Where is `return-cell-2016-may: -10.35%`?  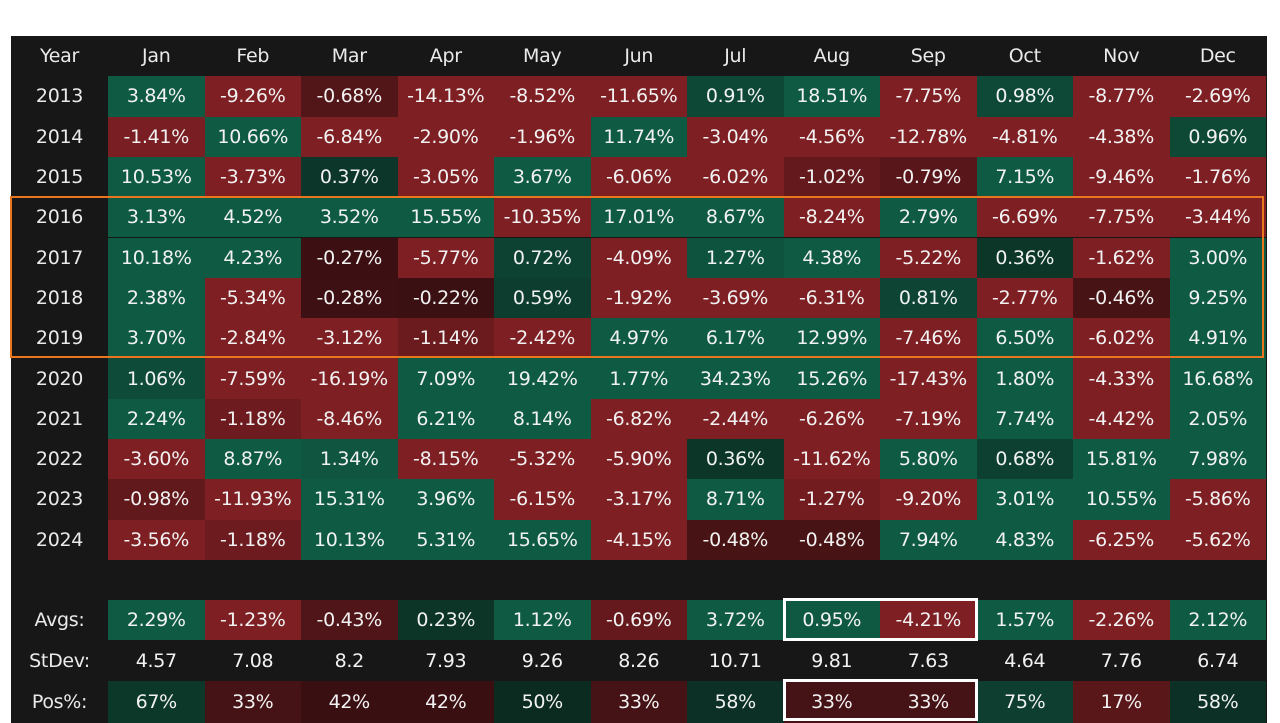
return-cell-2016-may: -10.35% is located at coordinates (542, 217).